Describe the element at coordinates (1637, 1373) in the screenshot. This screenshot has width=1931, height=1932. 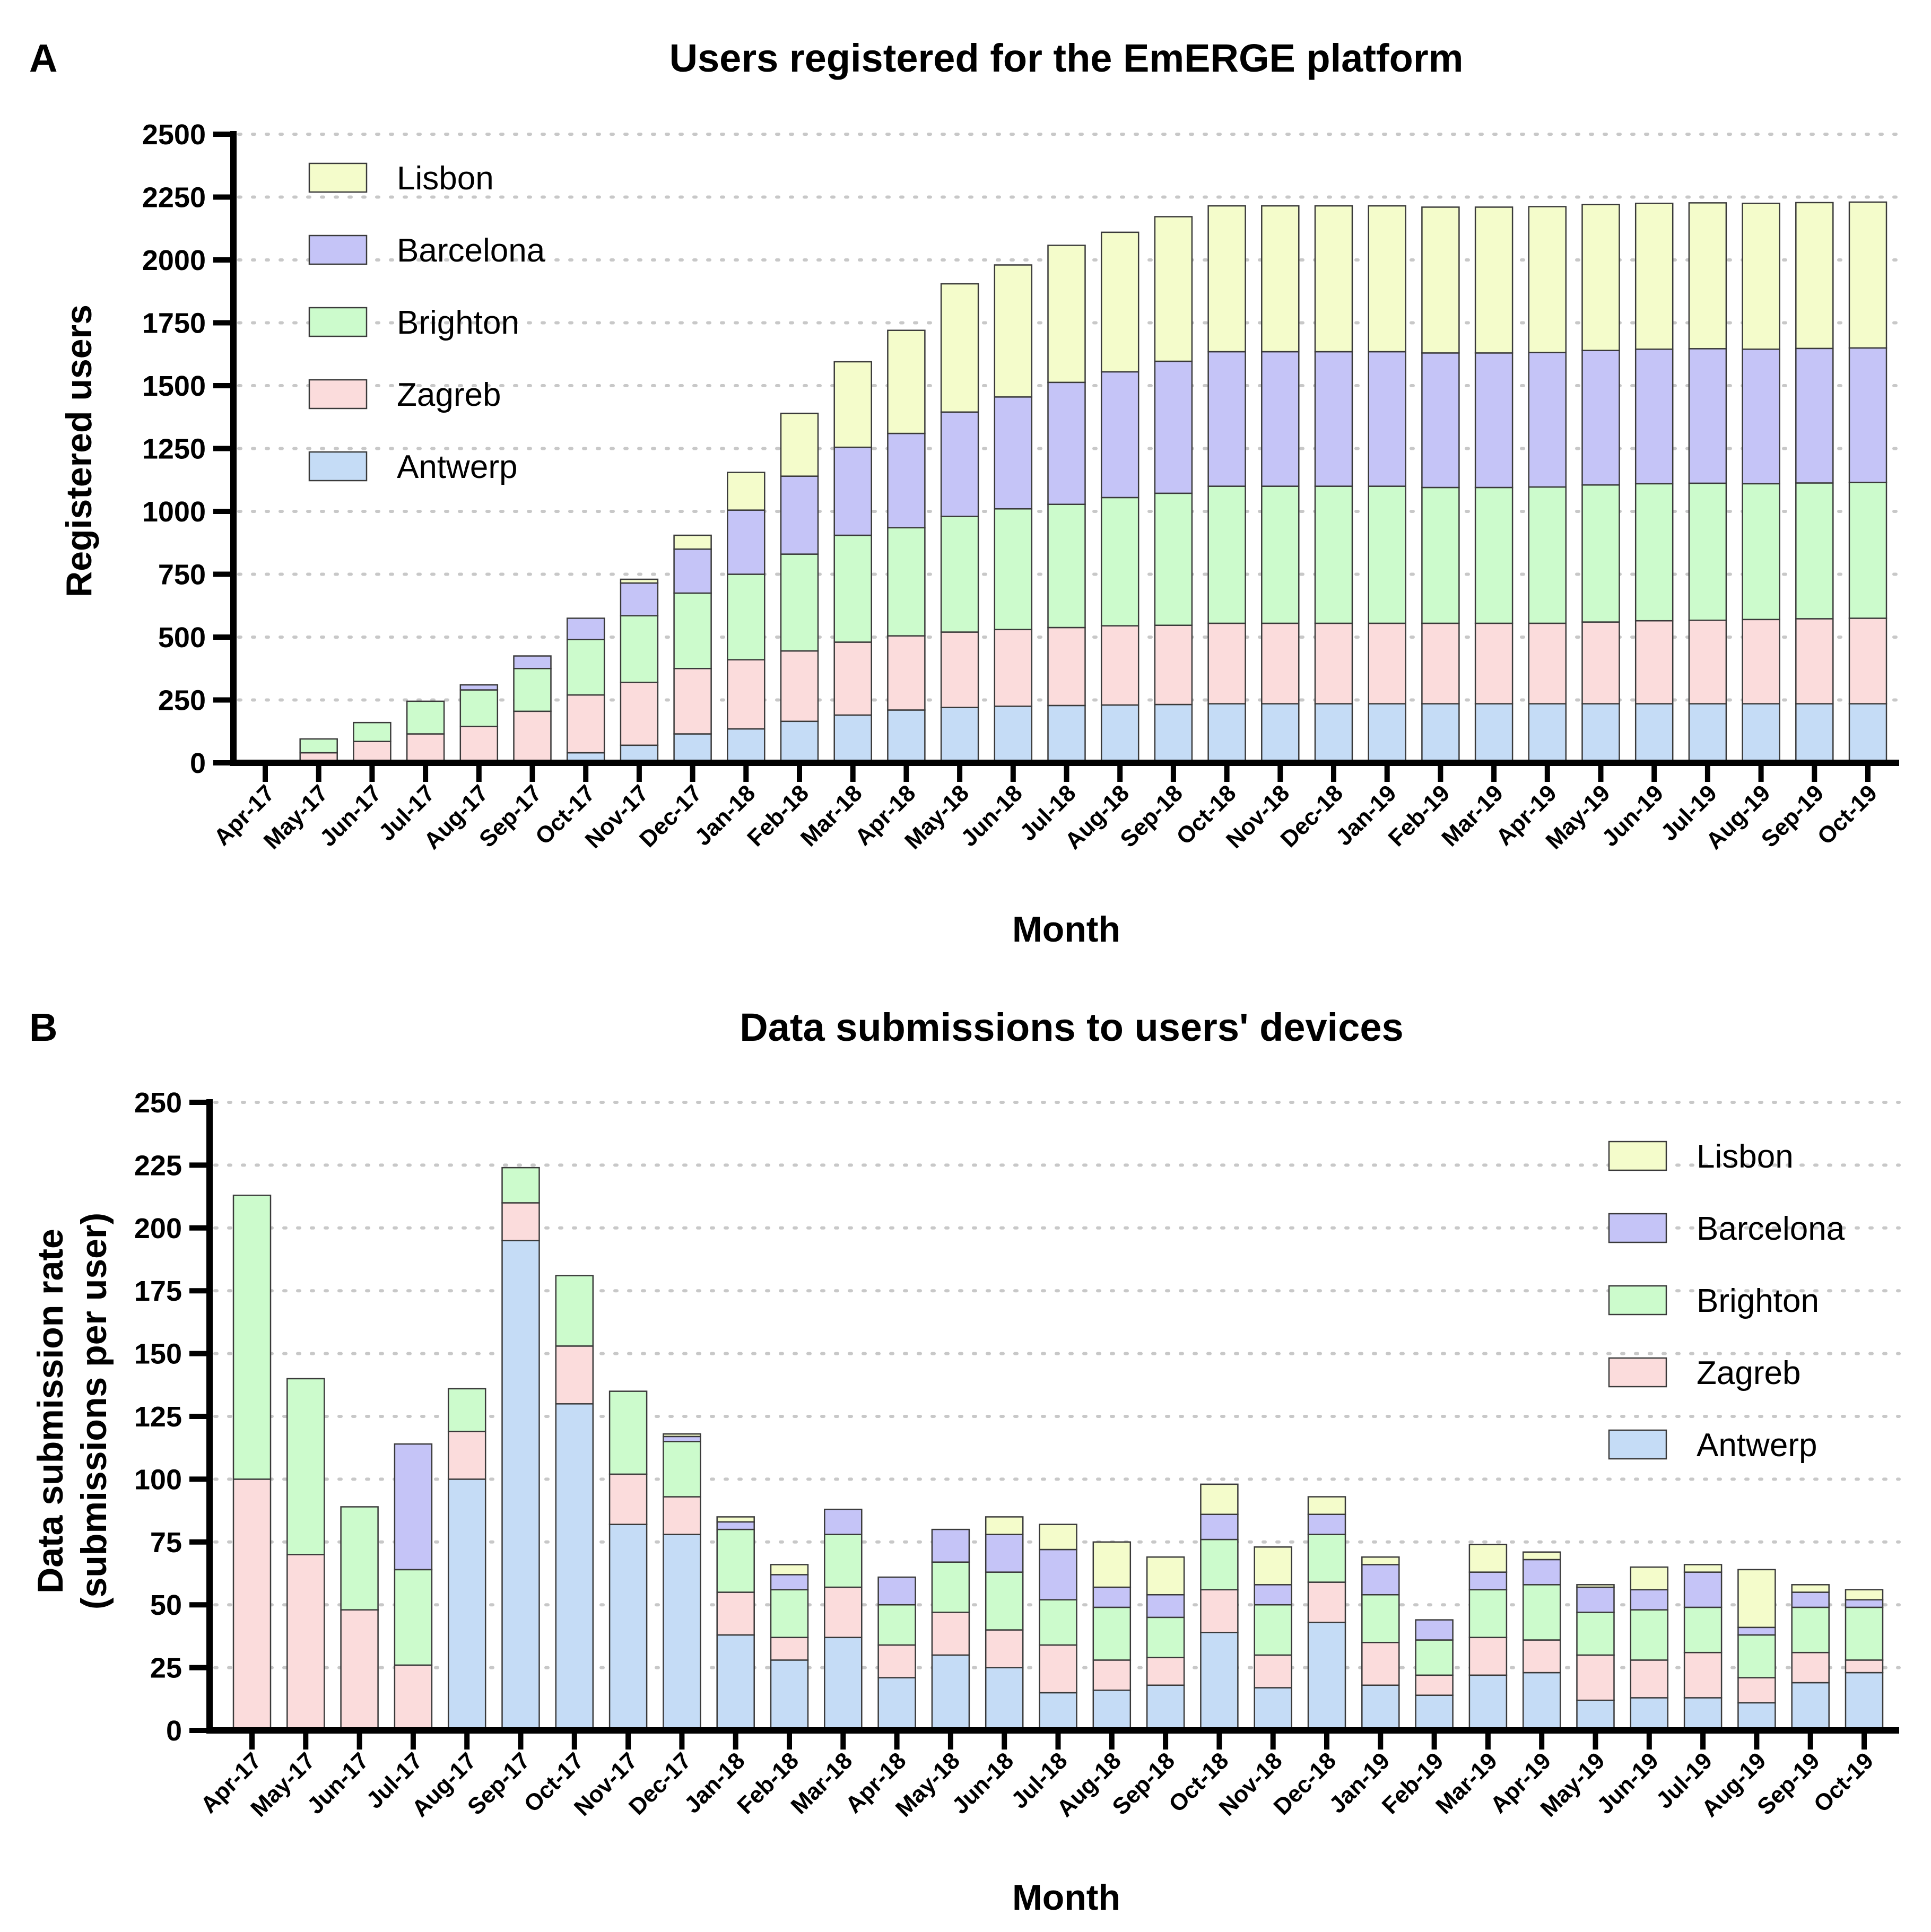
I see `legend-swatch-zagreb` at that location.